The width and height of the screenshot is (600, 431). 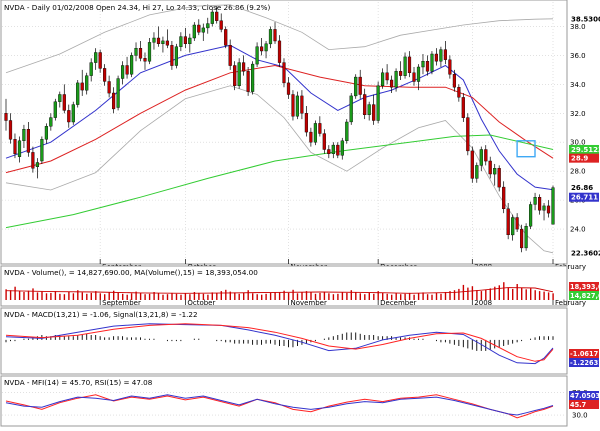 What do you see at coordinates (578, 56) in the screenshot?
I see `price-tick-label: 36.0` at bounding box center [578, 56].